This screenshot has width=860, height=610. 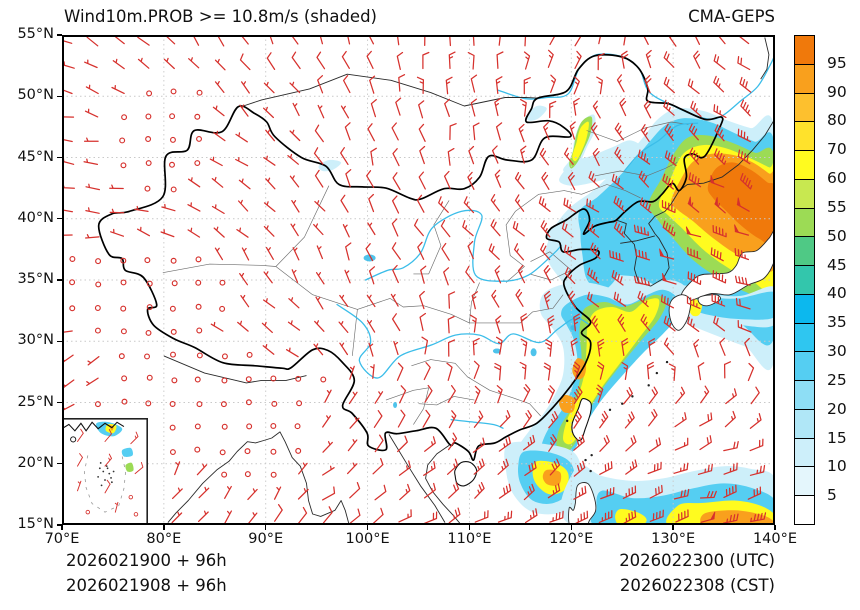 I want to click on colorbar-label: 5, so click(x=832, y=495).